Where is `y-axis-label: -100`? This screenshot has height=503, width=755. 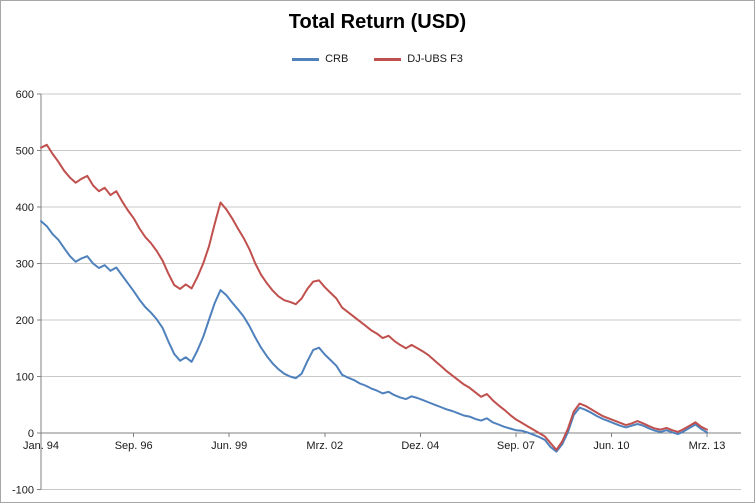
y-axis-label: -100 is located at coordinates (23, 491).